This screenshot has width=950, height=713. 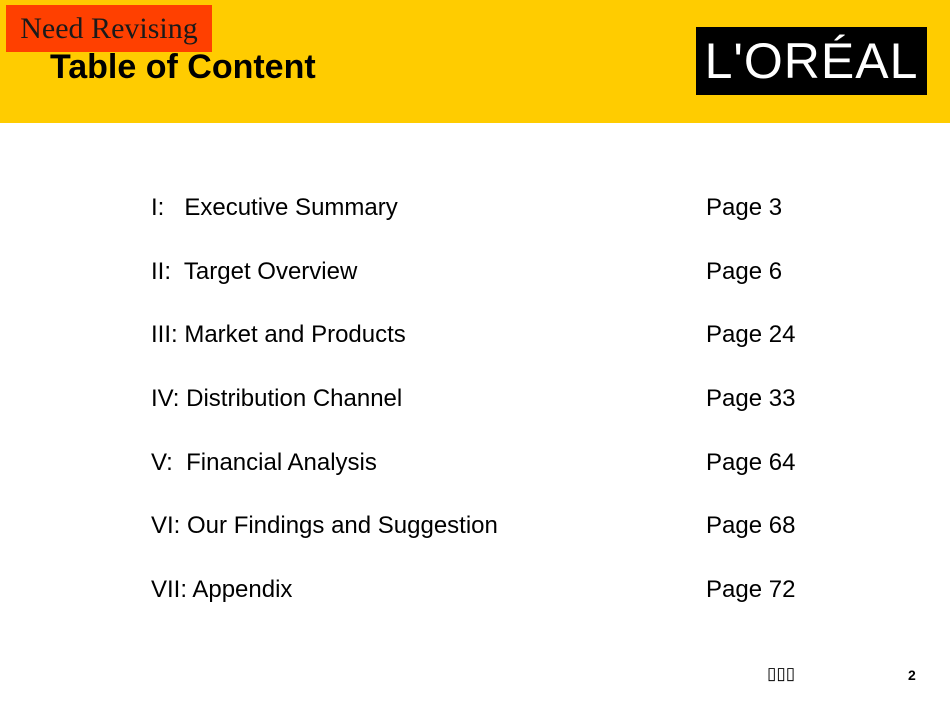 What do you see at coordinates (278, 334) in the screenshot?
I see `toc-item-label: III: Market and Products` at bounding box center [278, 334].